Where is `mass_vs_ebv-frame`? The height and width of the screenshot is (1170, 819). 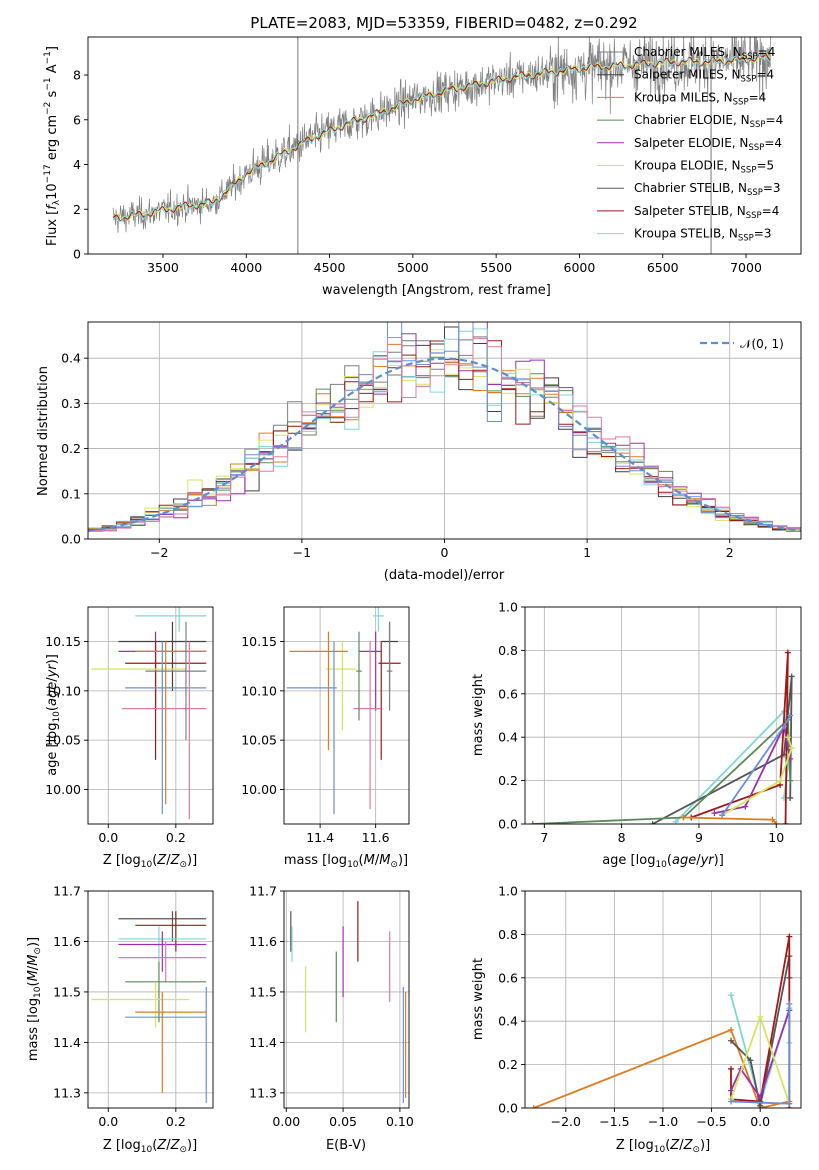 mass_vs_ebv-frame is located at coordinates (346, 999).